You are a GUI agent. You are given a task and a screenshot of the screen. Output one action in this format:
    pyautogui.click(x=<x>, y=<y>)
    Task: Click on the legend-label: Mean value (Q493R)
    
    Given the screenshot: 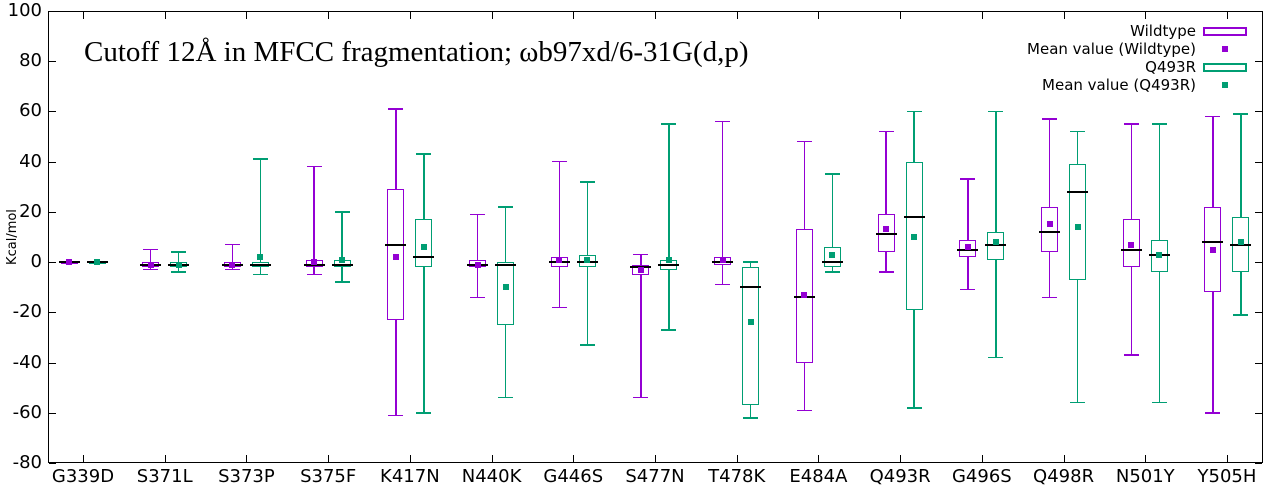 What is the action you would take?
    pyautogui.click(x=1119, y=85)
    